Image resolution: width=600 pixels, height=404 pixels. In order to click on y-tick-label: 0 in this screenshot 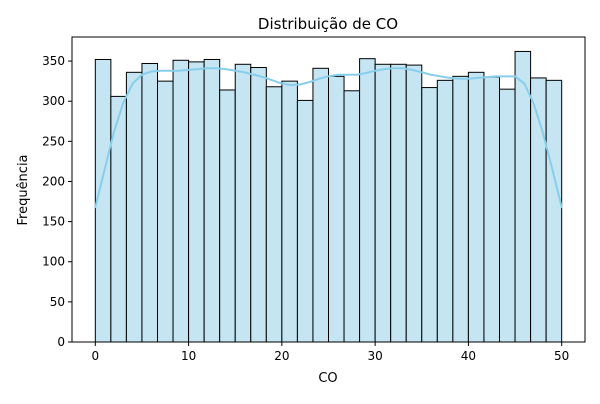, I will do `click(61, 342)`.